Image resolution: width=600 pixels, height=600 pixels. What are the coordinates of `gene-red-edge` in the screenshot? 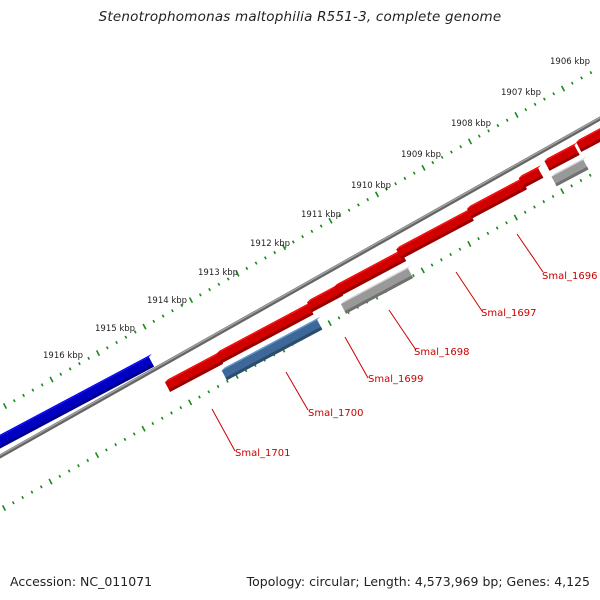 It's located at (588, 138).